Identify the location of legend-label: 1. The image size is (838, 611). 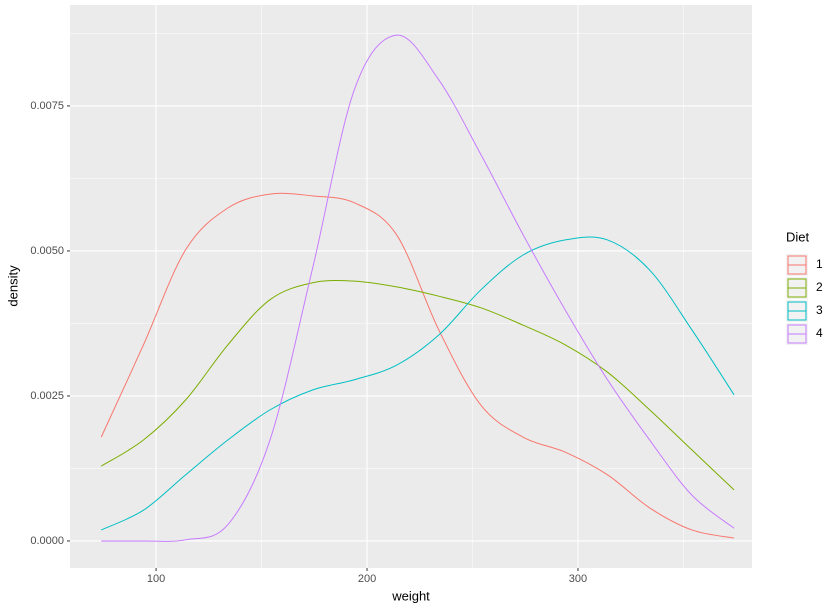
(819, 264).